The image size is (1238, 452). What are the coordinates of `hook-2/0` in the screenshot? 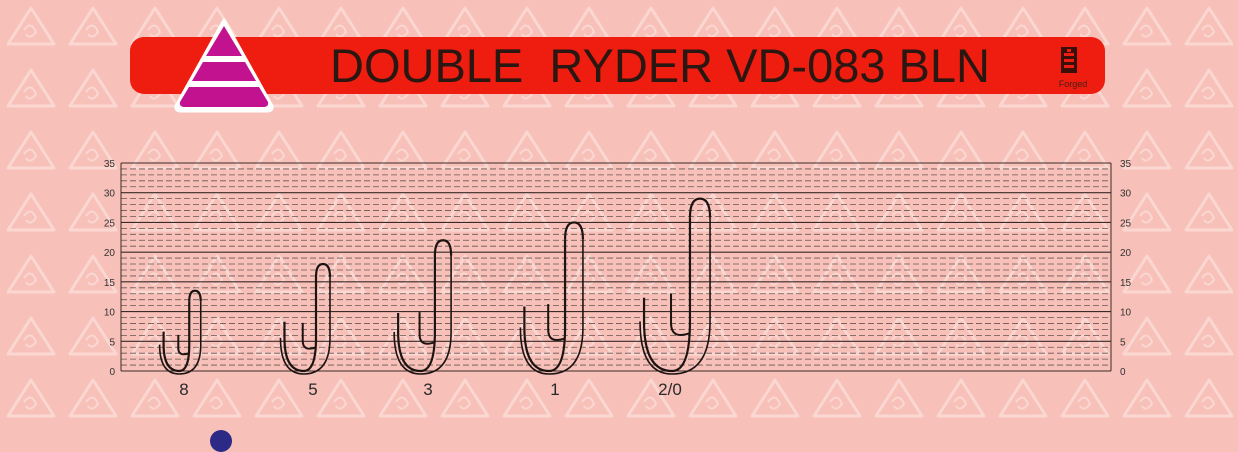 It's located at (675, 286).